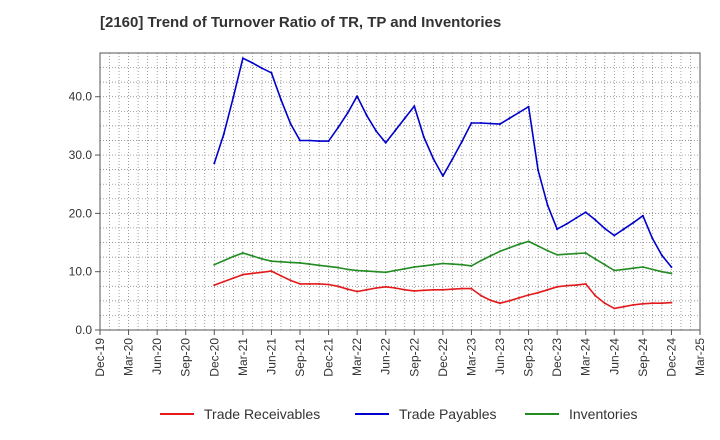 The height and width of the screenshot is (440, 720). What do you see at coordinates (262, 414) in the screenshot?
I see `legend-label-1: Trade Receivables` at bounding box center [262, 414].